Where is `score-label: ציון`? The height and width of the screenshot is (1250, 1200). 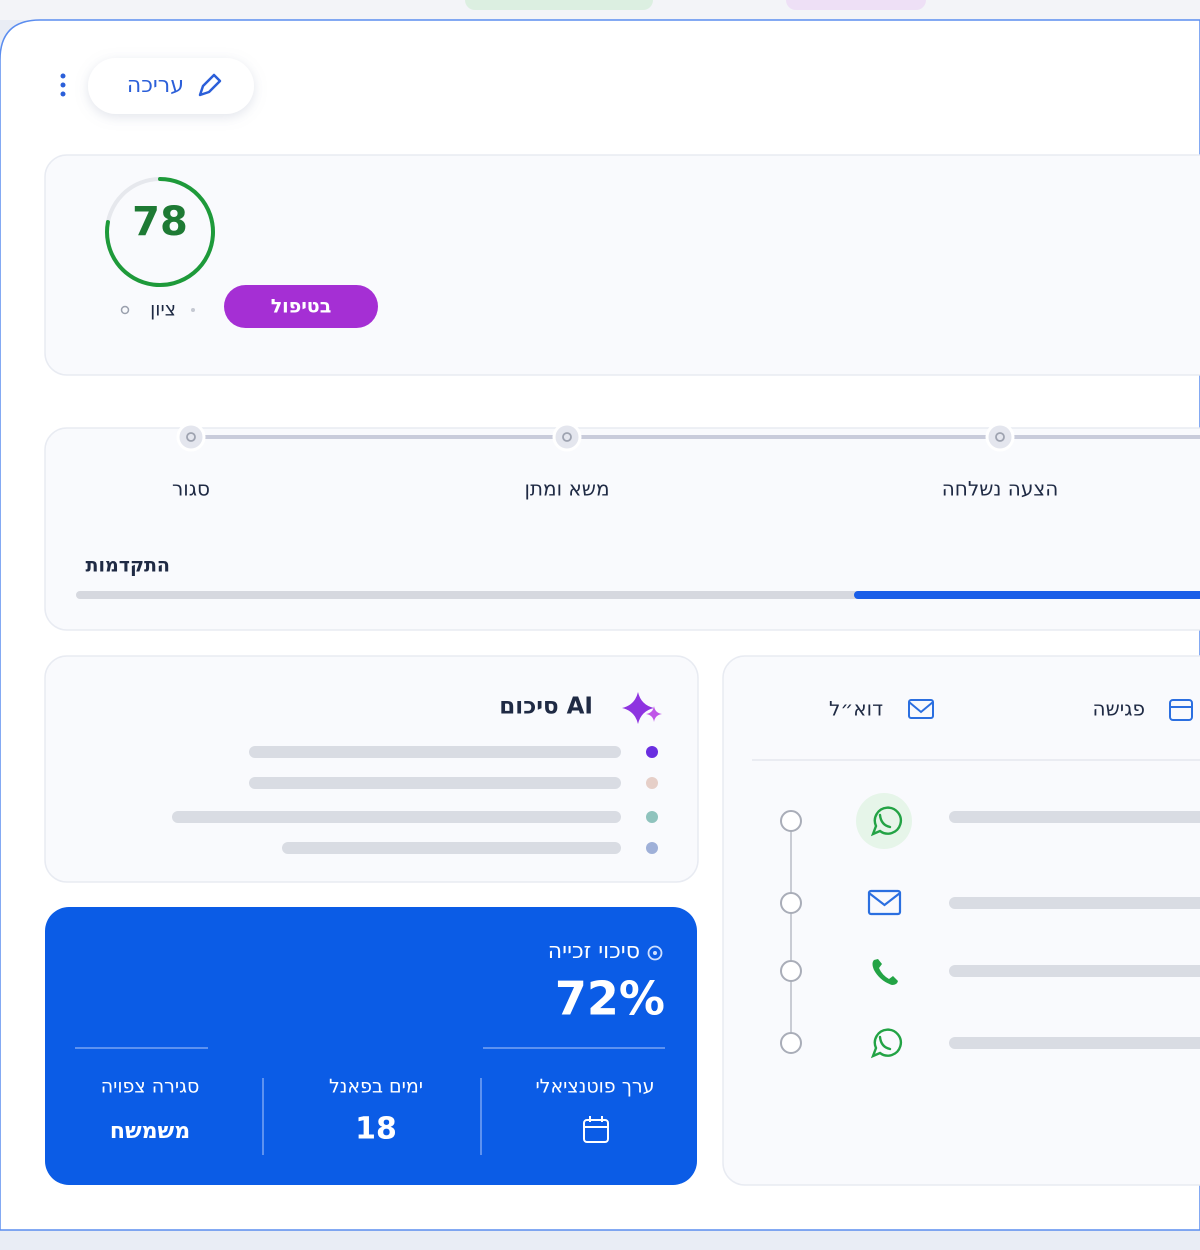
score-label: ציון is located at coordinates (163, 310).